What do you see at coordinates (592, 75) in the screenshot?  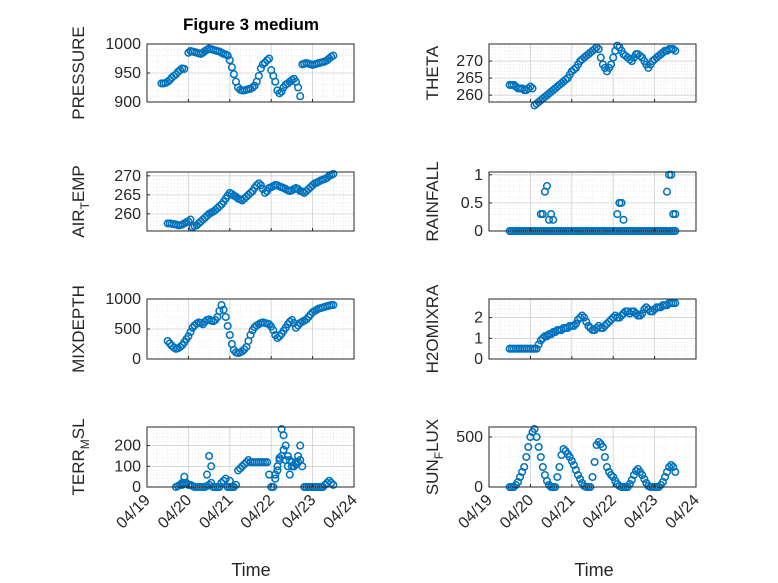 I see `series-theta` at bounding box center [592, 75].